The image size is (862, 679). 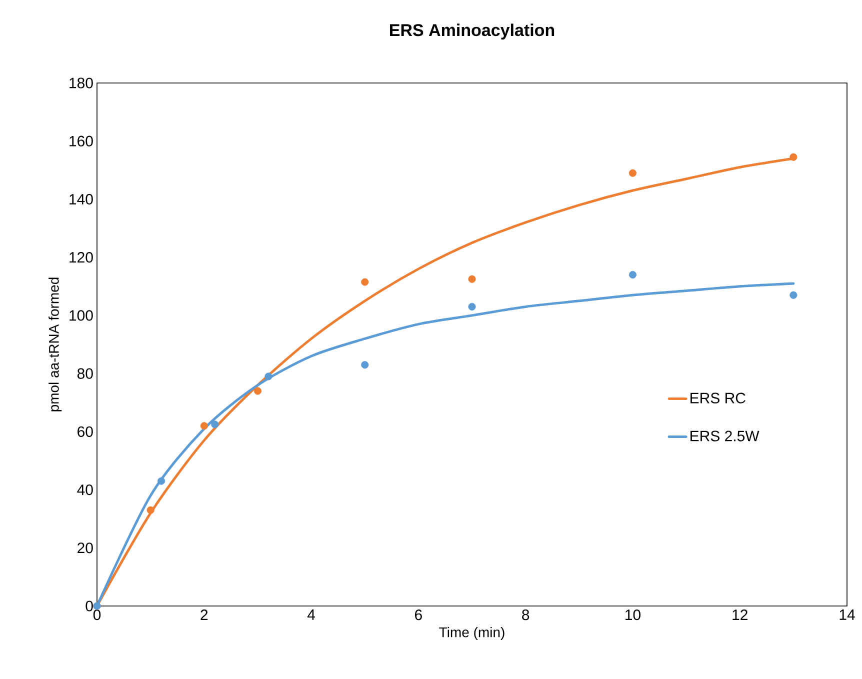 I want to click on y-tick-label: 80, so click(x=85, y=373).